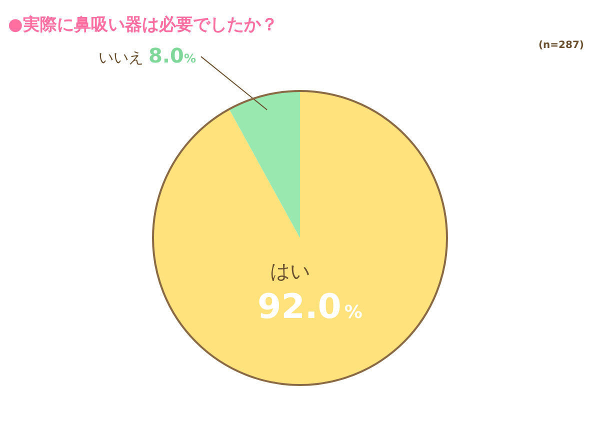 This screenshot has width=600, height=448. I want to click on slice-label: いいえ, so click(123, 57).